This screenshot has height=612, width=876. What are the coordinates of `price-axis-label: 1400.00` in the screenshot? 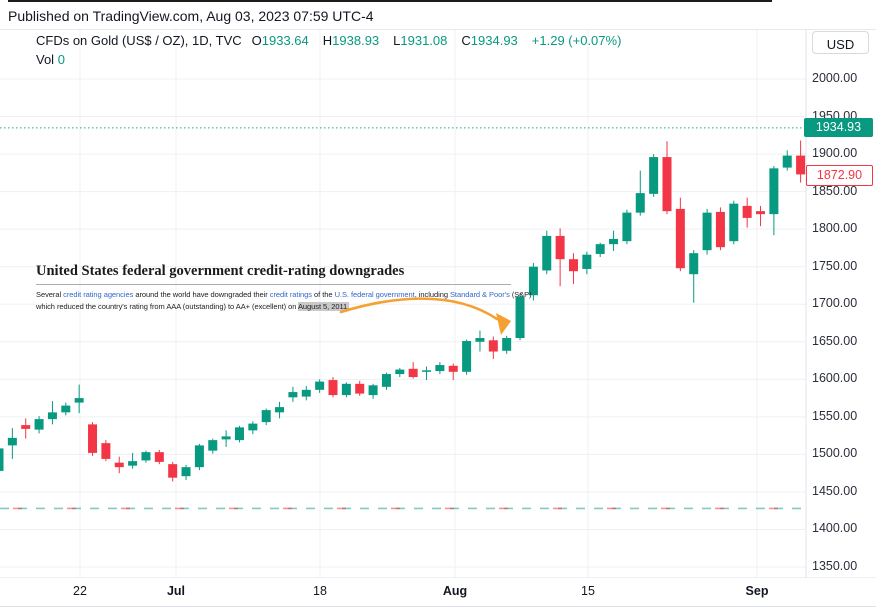 It's located at (835, 528).